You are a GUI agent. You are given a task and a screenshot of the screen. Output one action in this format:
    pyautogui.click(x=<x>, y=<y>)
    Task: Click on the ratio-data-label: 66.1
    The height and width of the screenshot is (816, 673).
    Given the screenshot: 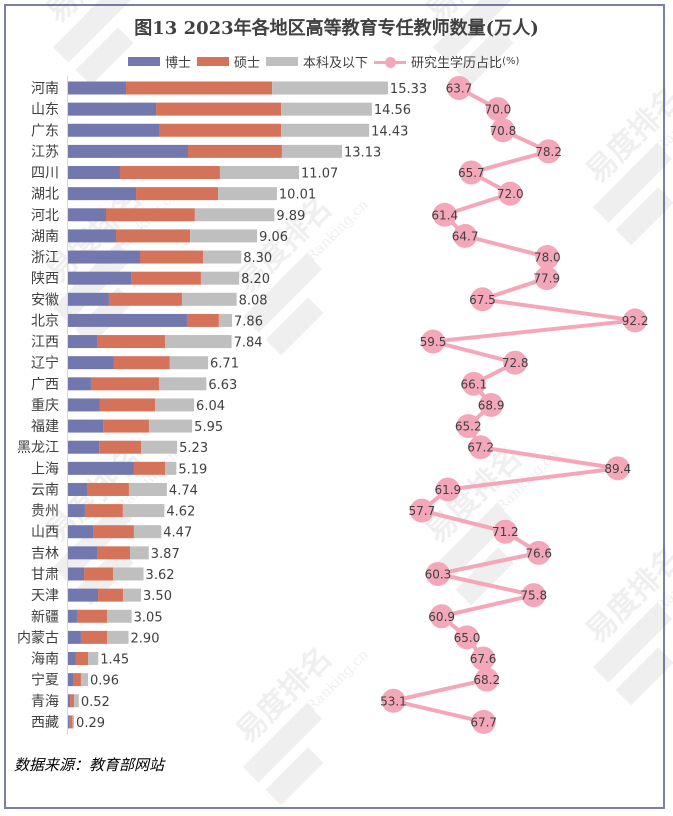 What is the action you would take?
    pyautogui.click(x=473, y=384)
    